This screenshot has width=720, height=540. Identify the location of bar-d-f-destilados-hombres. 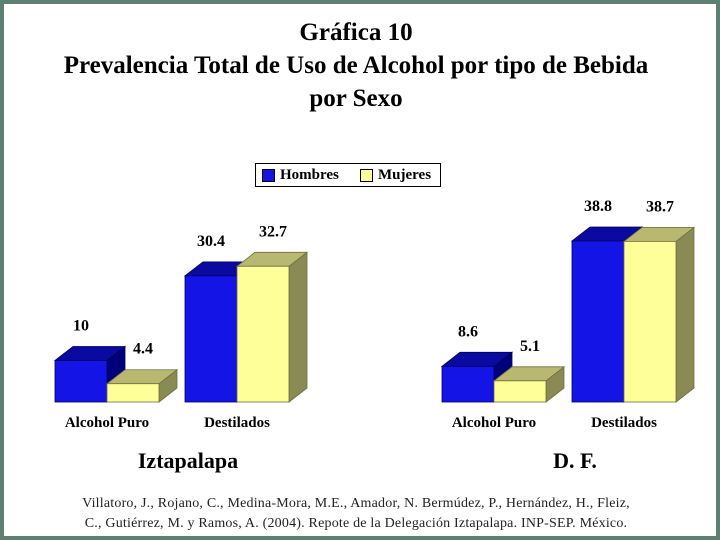
(598, 321).